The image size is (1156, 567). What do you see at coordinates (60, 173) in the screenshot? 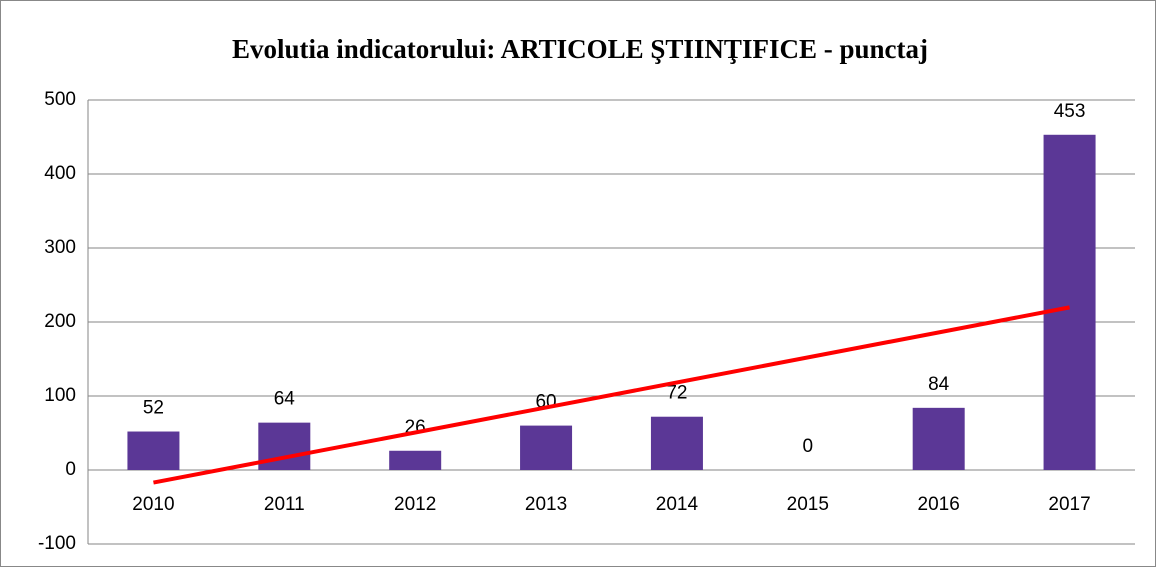
I see `y-tick-label: 400` at bounding box center [60, 173].